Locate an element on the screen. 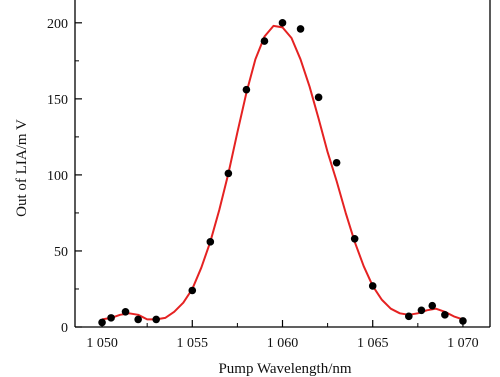  x-axis-ticks: 1 050 1 055 1 060 1 065 1 070 is located at coordinates (282, 335).